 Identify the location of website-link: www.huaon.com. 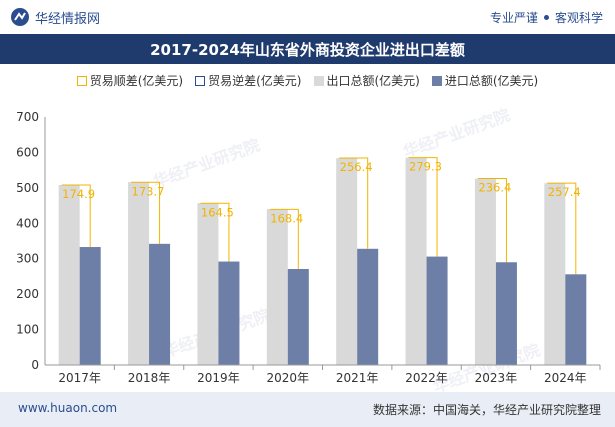
(68, 408).